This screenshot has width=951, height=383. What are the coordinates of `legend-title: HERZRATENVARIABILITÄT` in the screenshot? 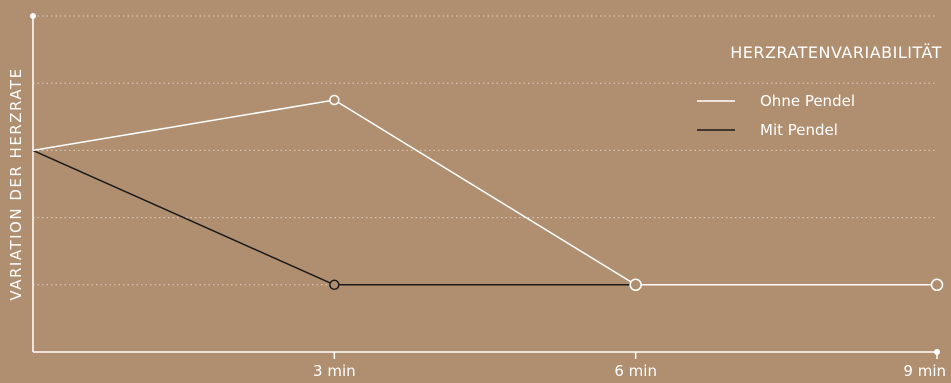 It's located at (836, 52).